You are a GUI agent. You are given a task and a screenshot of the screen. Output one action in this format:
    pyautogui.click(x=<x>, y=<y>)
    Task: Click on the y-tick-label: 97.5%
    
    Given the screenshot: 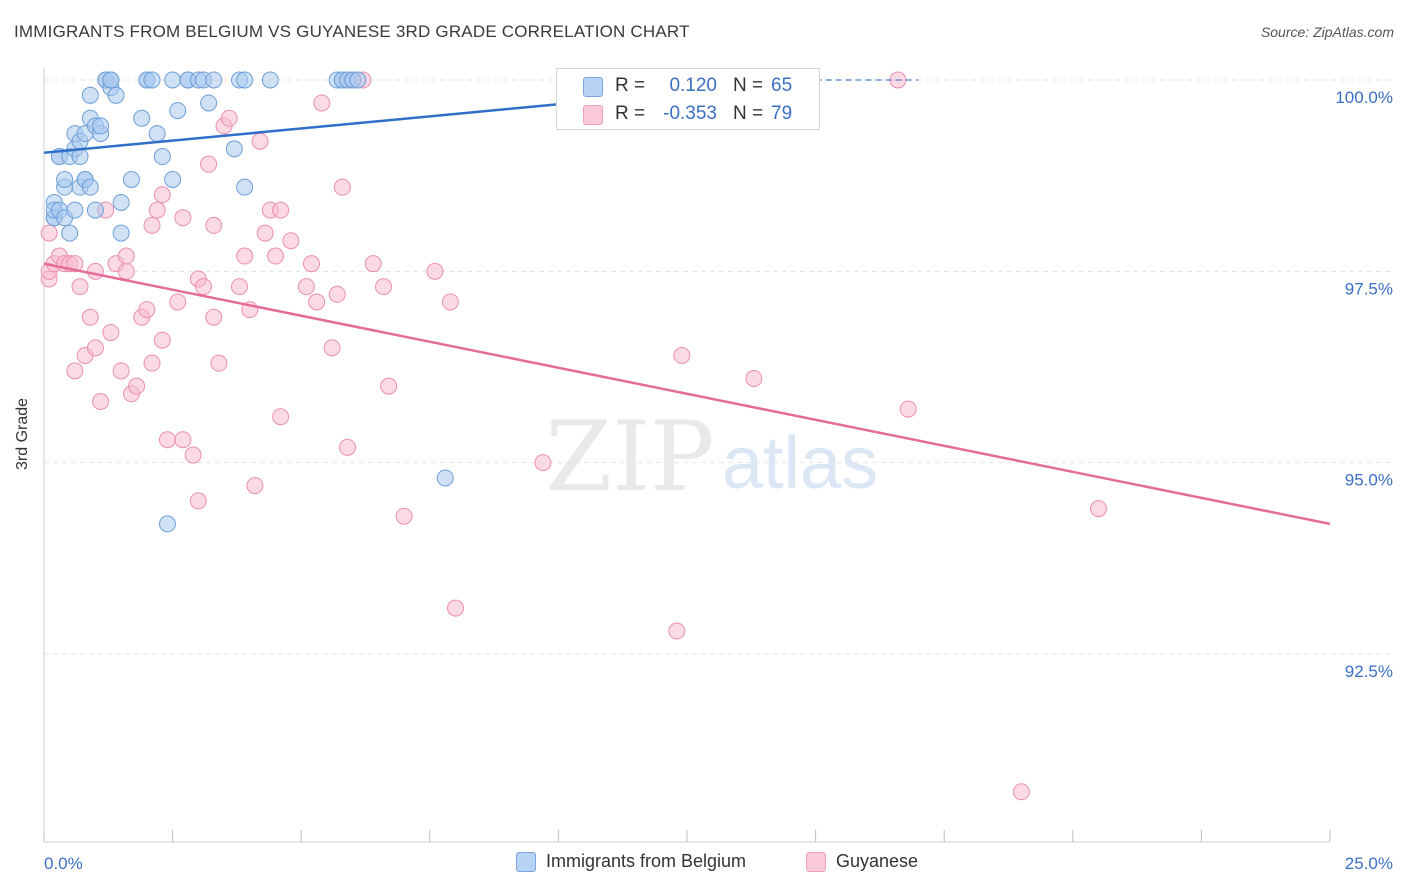 What is the action you would take?
    pyautogui.click(x=1369, y=288)
    